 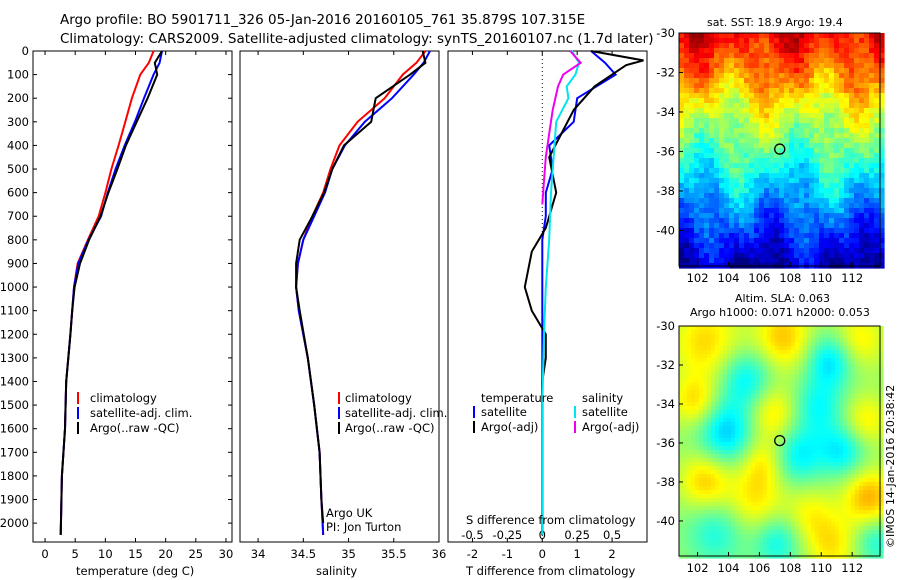 What do you see at coordinates (602, 398) in the screenshot?
I see `legend-salinity-title: salinity` at bounding box center [602, 398].